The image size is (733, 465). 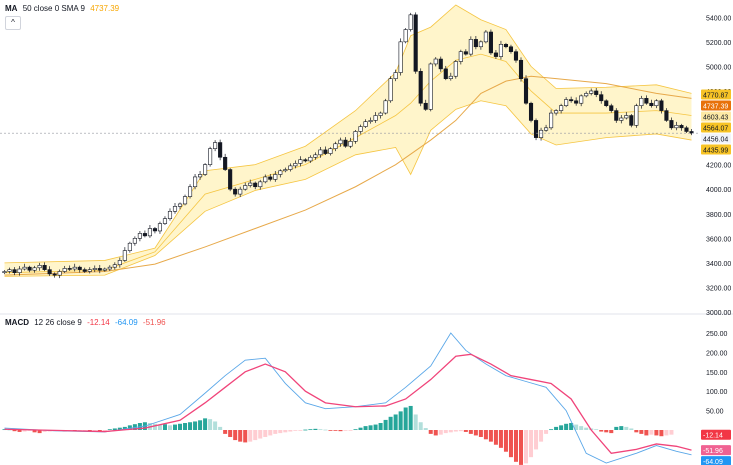 I want to click on ma-legend: MA 50 close 0 SMA 9 4737.39, so click(x=63, y=8).